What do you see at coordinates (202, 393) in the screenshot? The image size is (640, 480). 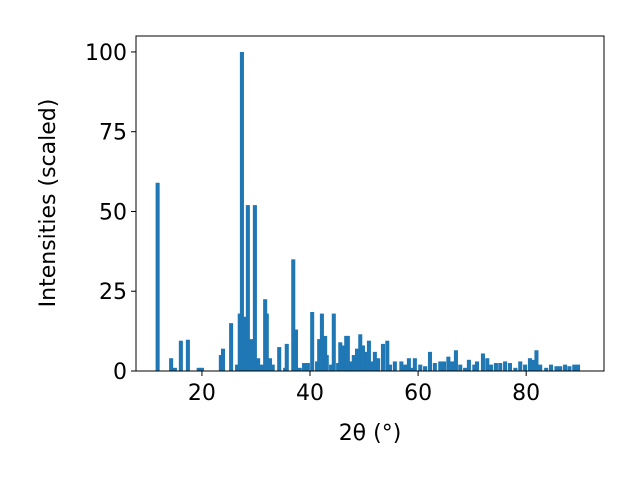 I see `x-tick-label: 20` at bounding box center [202, 393].